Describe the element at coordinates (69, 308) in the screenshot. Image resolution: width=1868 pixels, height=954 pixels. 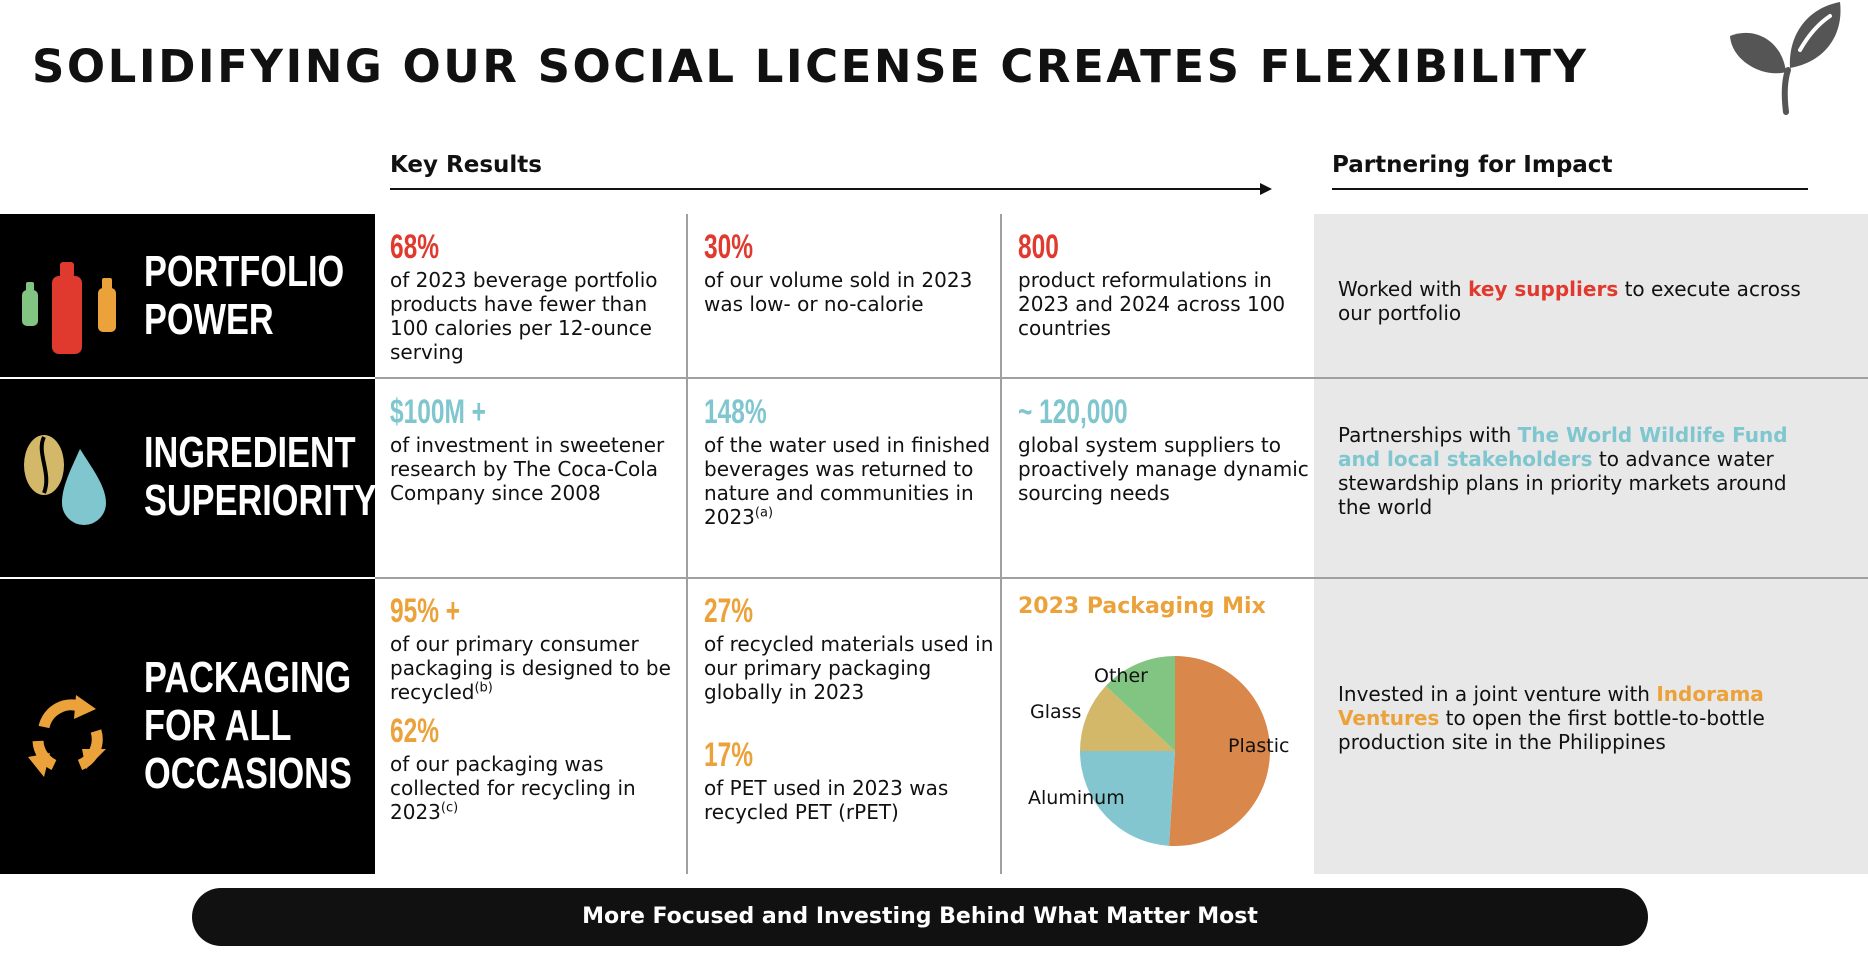
I see `bottles-icon` at that location.